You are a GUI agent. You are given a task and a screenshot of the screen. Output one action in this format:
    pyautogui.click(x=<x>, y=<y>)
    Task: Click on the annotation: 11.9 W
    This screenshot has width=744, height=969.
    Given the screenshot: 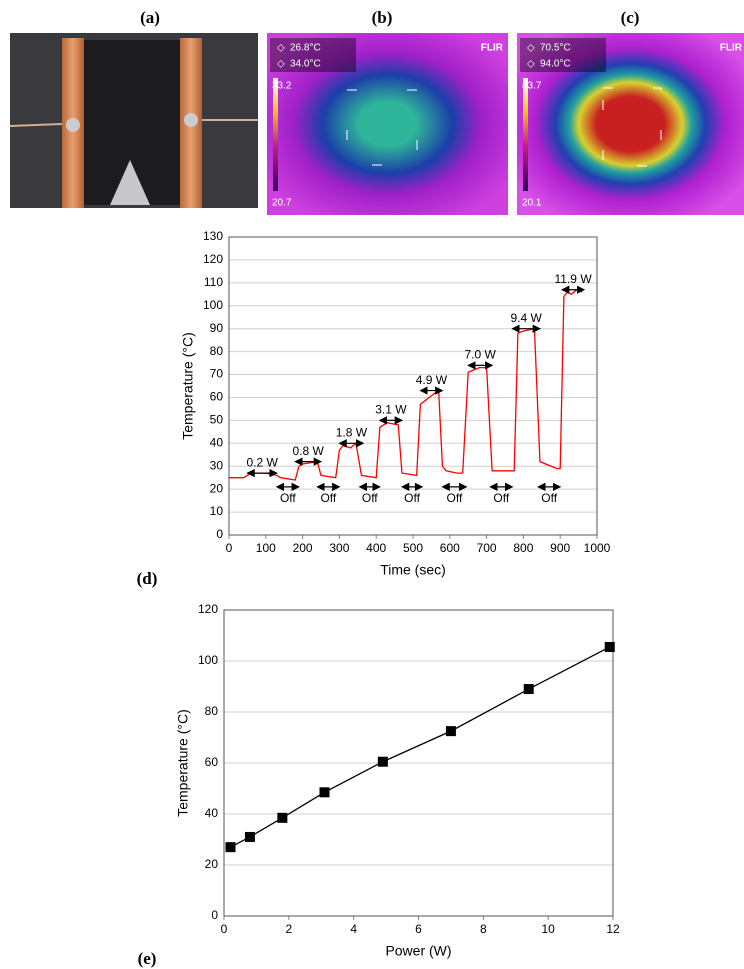 What is the action you would take?
    pyautogui.click(x=574, y=279)
    